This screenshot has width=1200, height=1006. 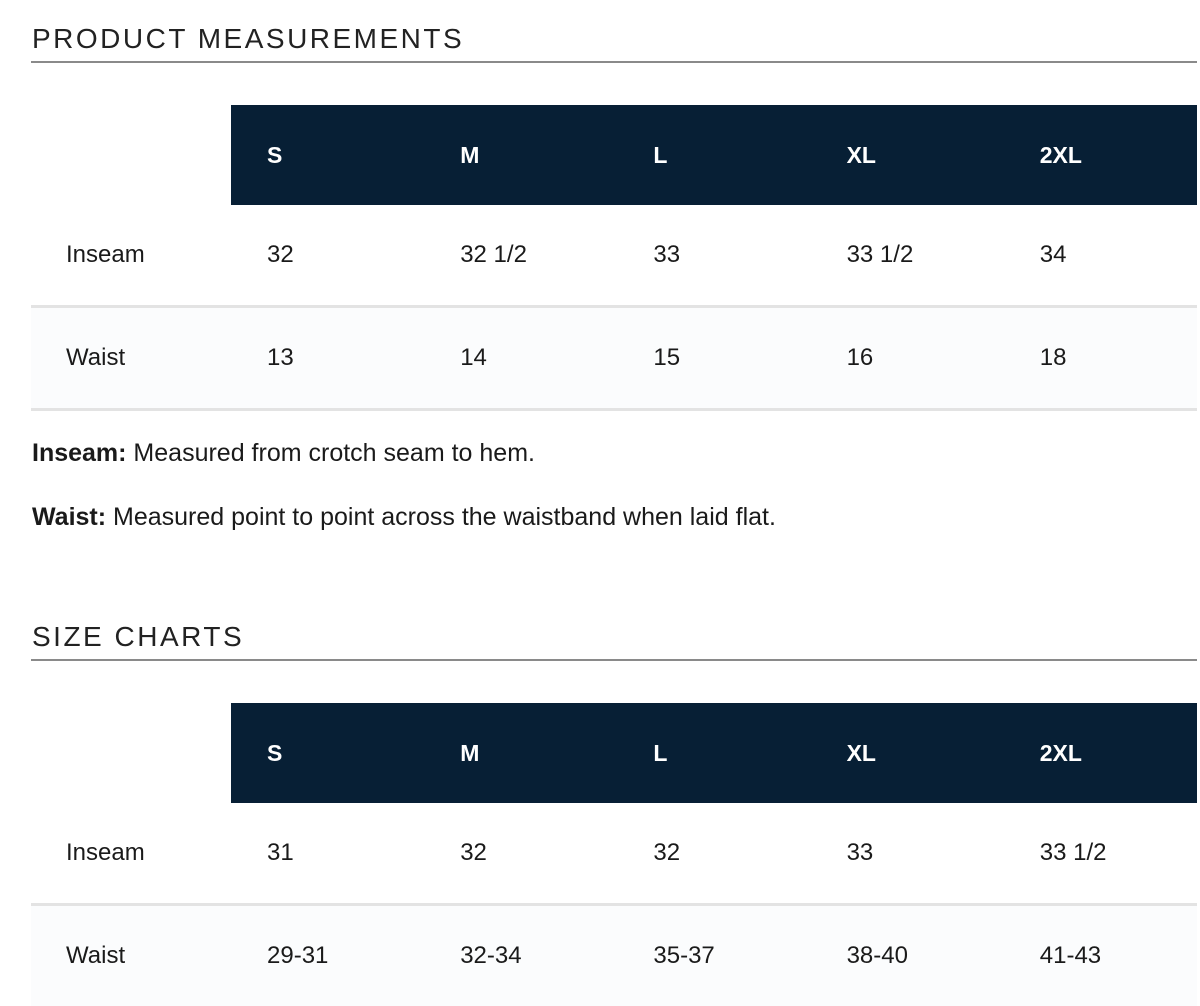 I want to click on table-cell: 14, so click(x=520, y=358).